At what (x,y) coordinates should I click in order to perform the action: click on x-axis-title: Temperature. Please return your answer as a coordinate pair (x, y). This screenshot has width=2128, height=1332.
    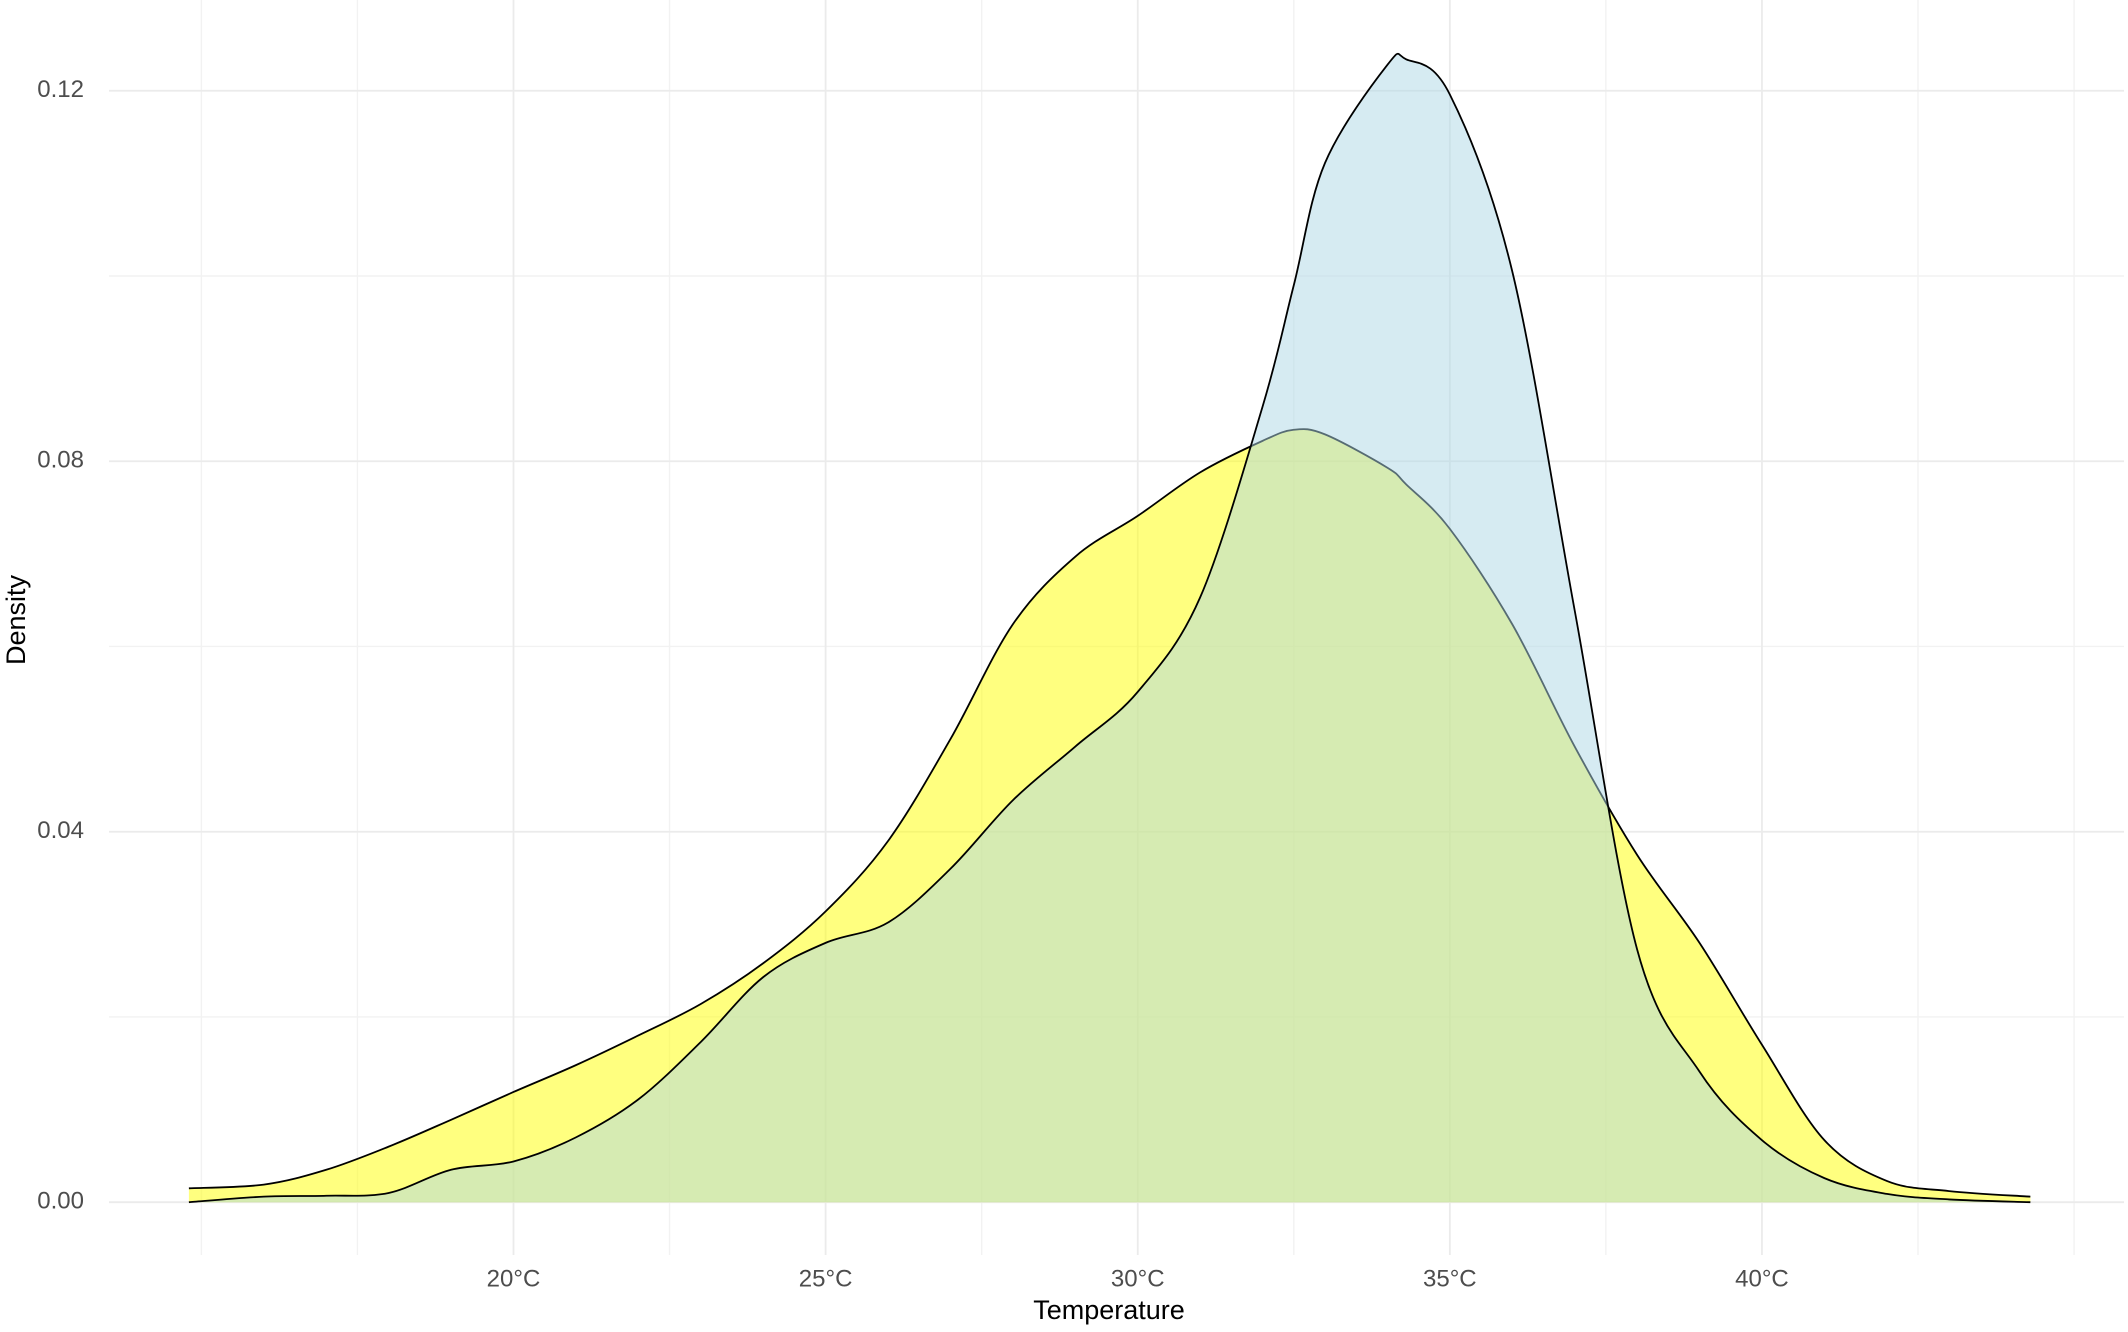
    Looking at the image, I should click on (1109, 1310).